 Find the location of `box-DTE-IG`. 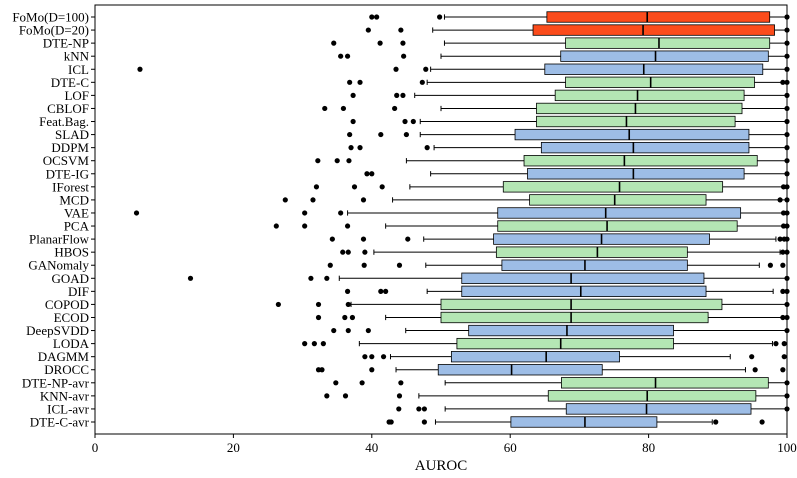

box-DTE-IG is located at coordinates (577, 174).